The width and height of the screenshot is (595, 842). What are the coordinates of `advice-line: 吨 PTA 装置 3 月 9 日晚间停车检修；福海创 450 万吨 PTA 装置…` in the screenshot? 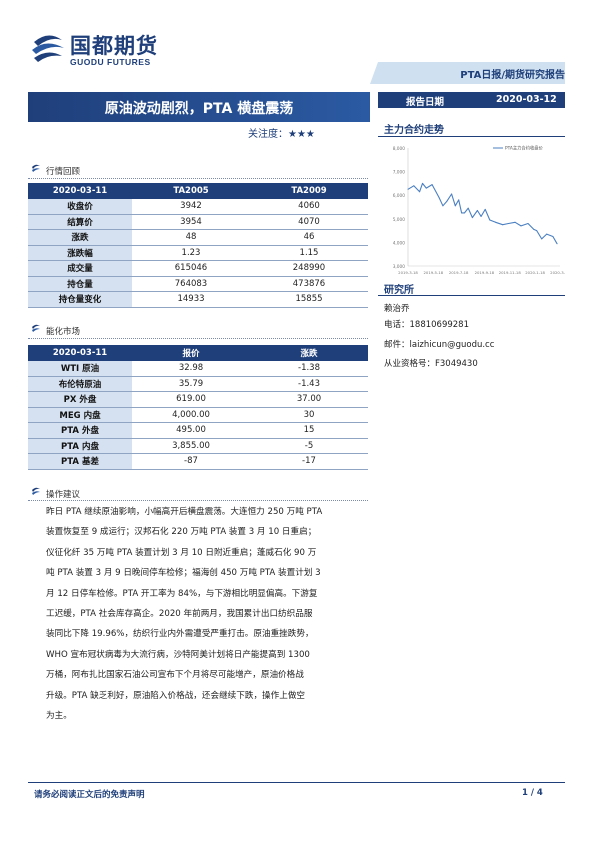 It's located at (183, 573).